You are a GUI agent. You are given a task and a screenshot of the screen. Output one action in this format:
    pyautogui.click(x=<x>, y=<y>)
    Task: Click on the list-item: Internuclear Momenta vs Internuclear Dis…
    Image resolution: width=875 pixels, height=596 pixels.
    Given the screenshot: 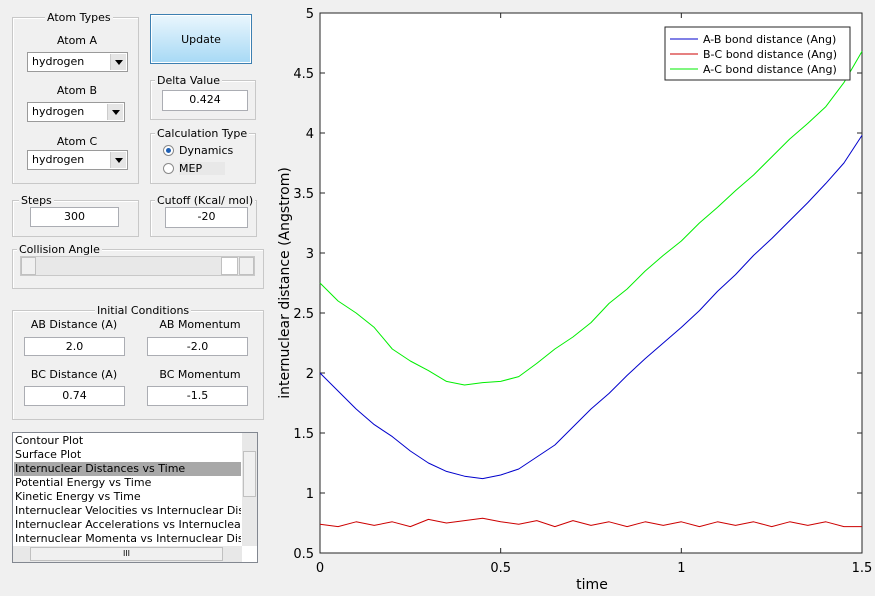 What is the action you would take?
    pyautogui.click(x=128, y=538)
    